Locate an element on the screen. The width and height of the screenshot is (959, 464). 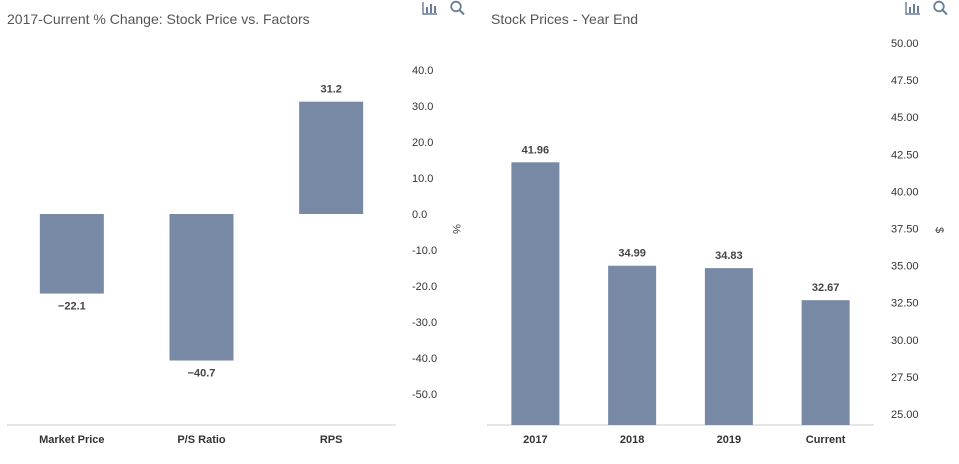
y-tick-label: 47.50 is located at coordinates (905, 81).